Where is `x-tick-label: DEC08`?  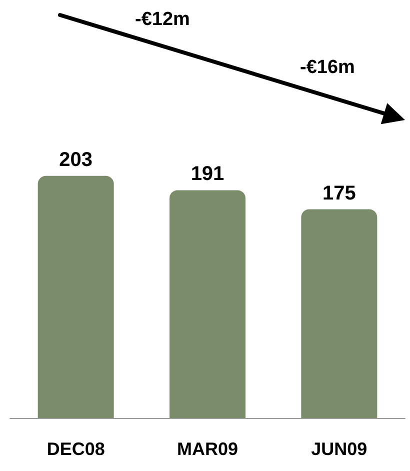
x-tick-label: DEC08 is located at coordinates (75, 449).